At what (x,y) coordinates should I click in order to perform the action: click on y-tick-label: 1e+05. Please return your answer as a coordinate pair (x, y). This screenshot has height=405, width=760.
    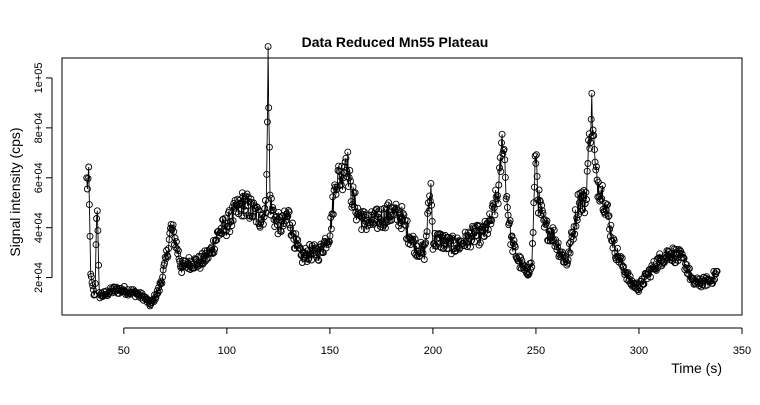
    Looking at the image, I should click on (39, 78).